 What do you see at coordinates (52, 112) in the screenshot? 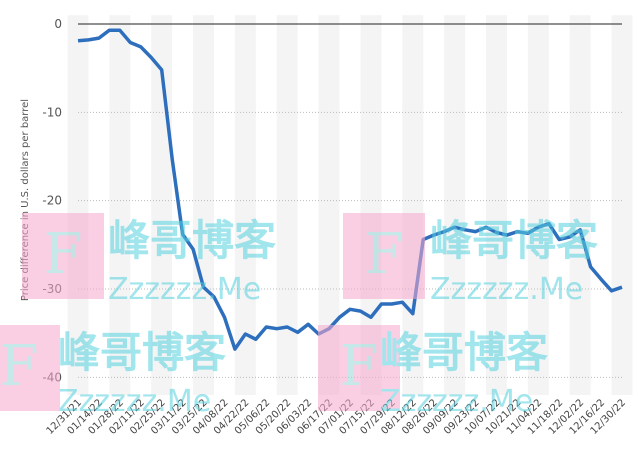
I see `y-tick-label: -10` at bounding box center [52, 112].